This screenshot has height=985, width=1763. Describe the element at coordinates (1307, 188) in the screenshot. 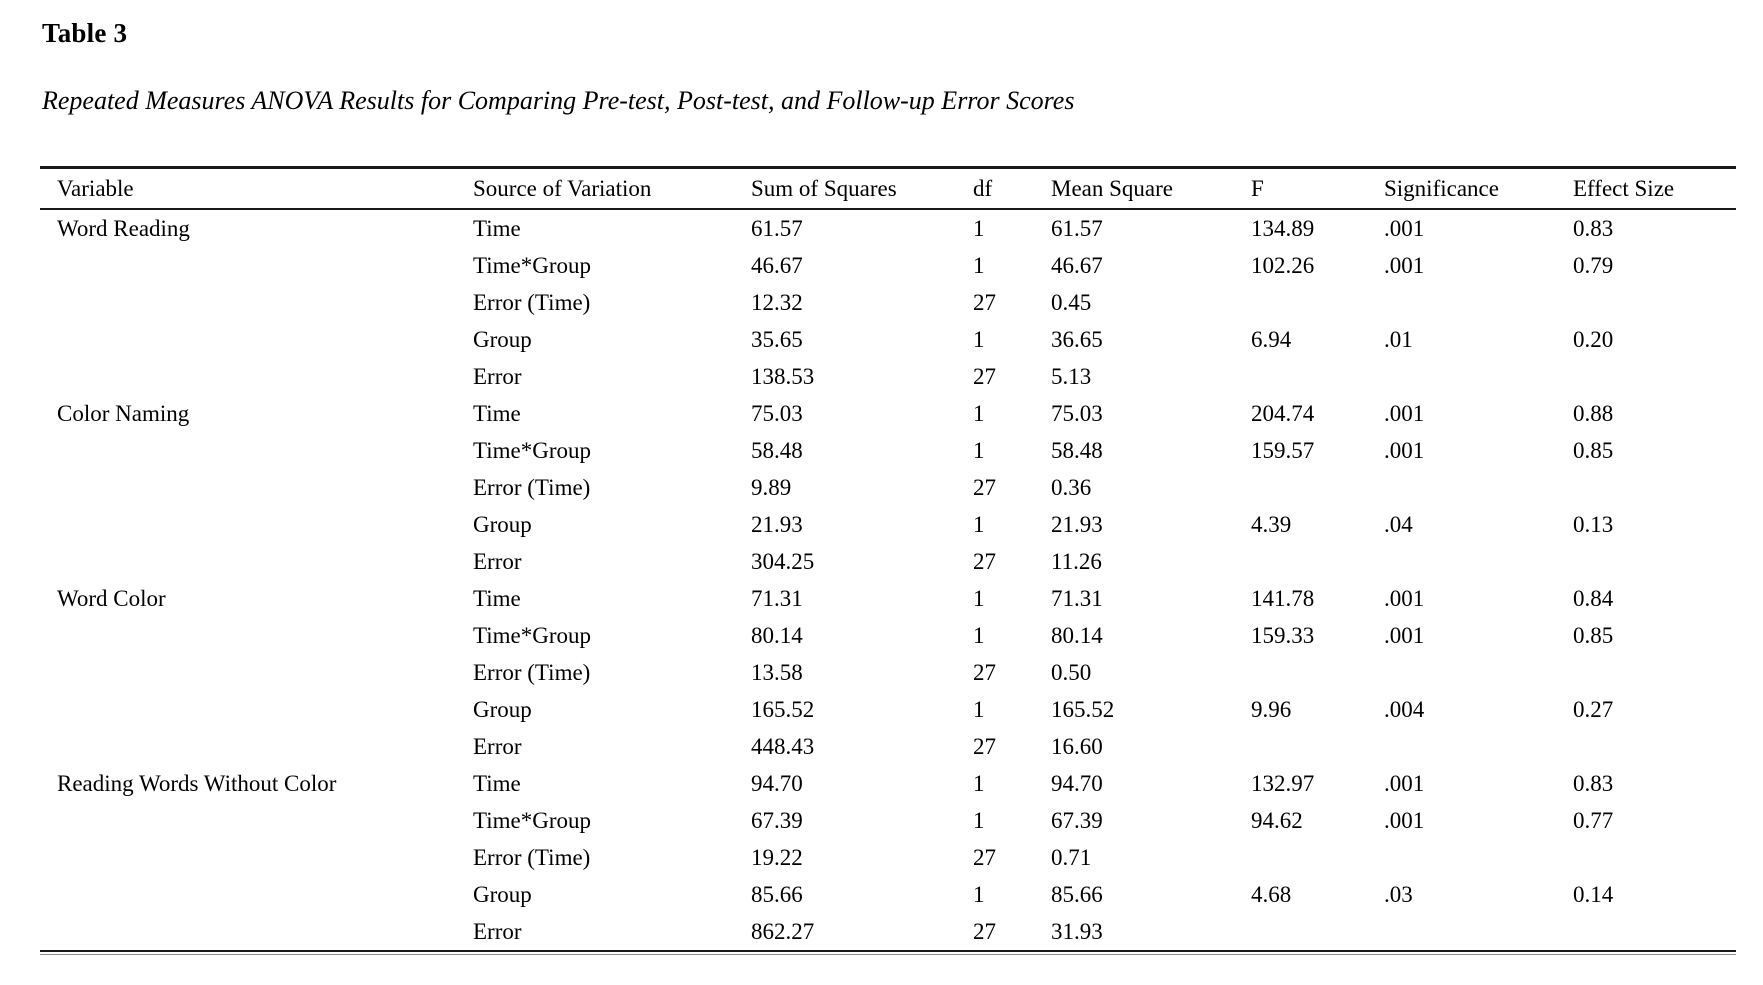

I see `column-header-f: F` at that location.